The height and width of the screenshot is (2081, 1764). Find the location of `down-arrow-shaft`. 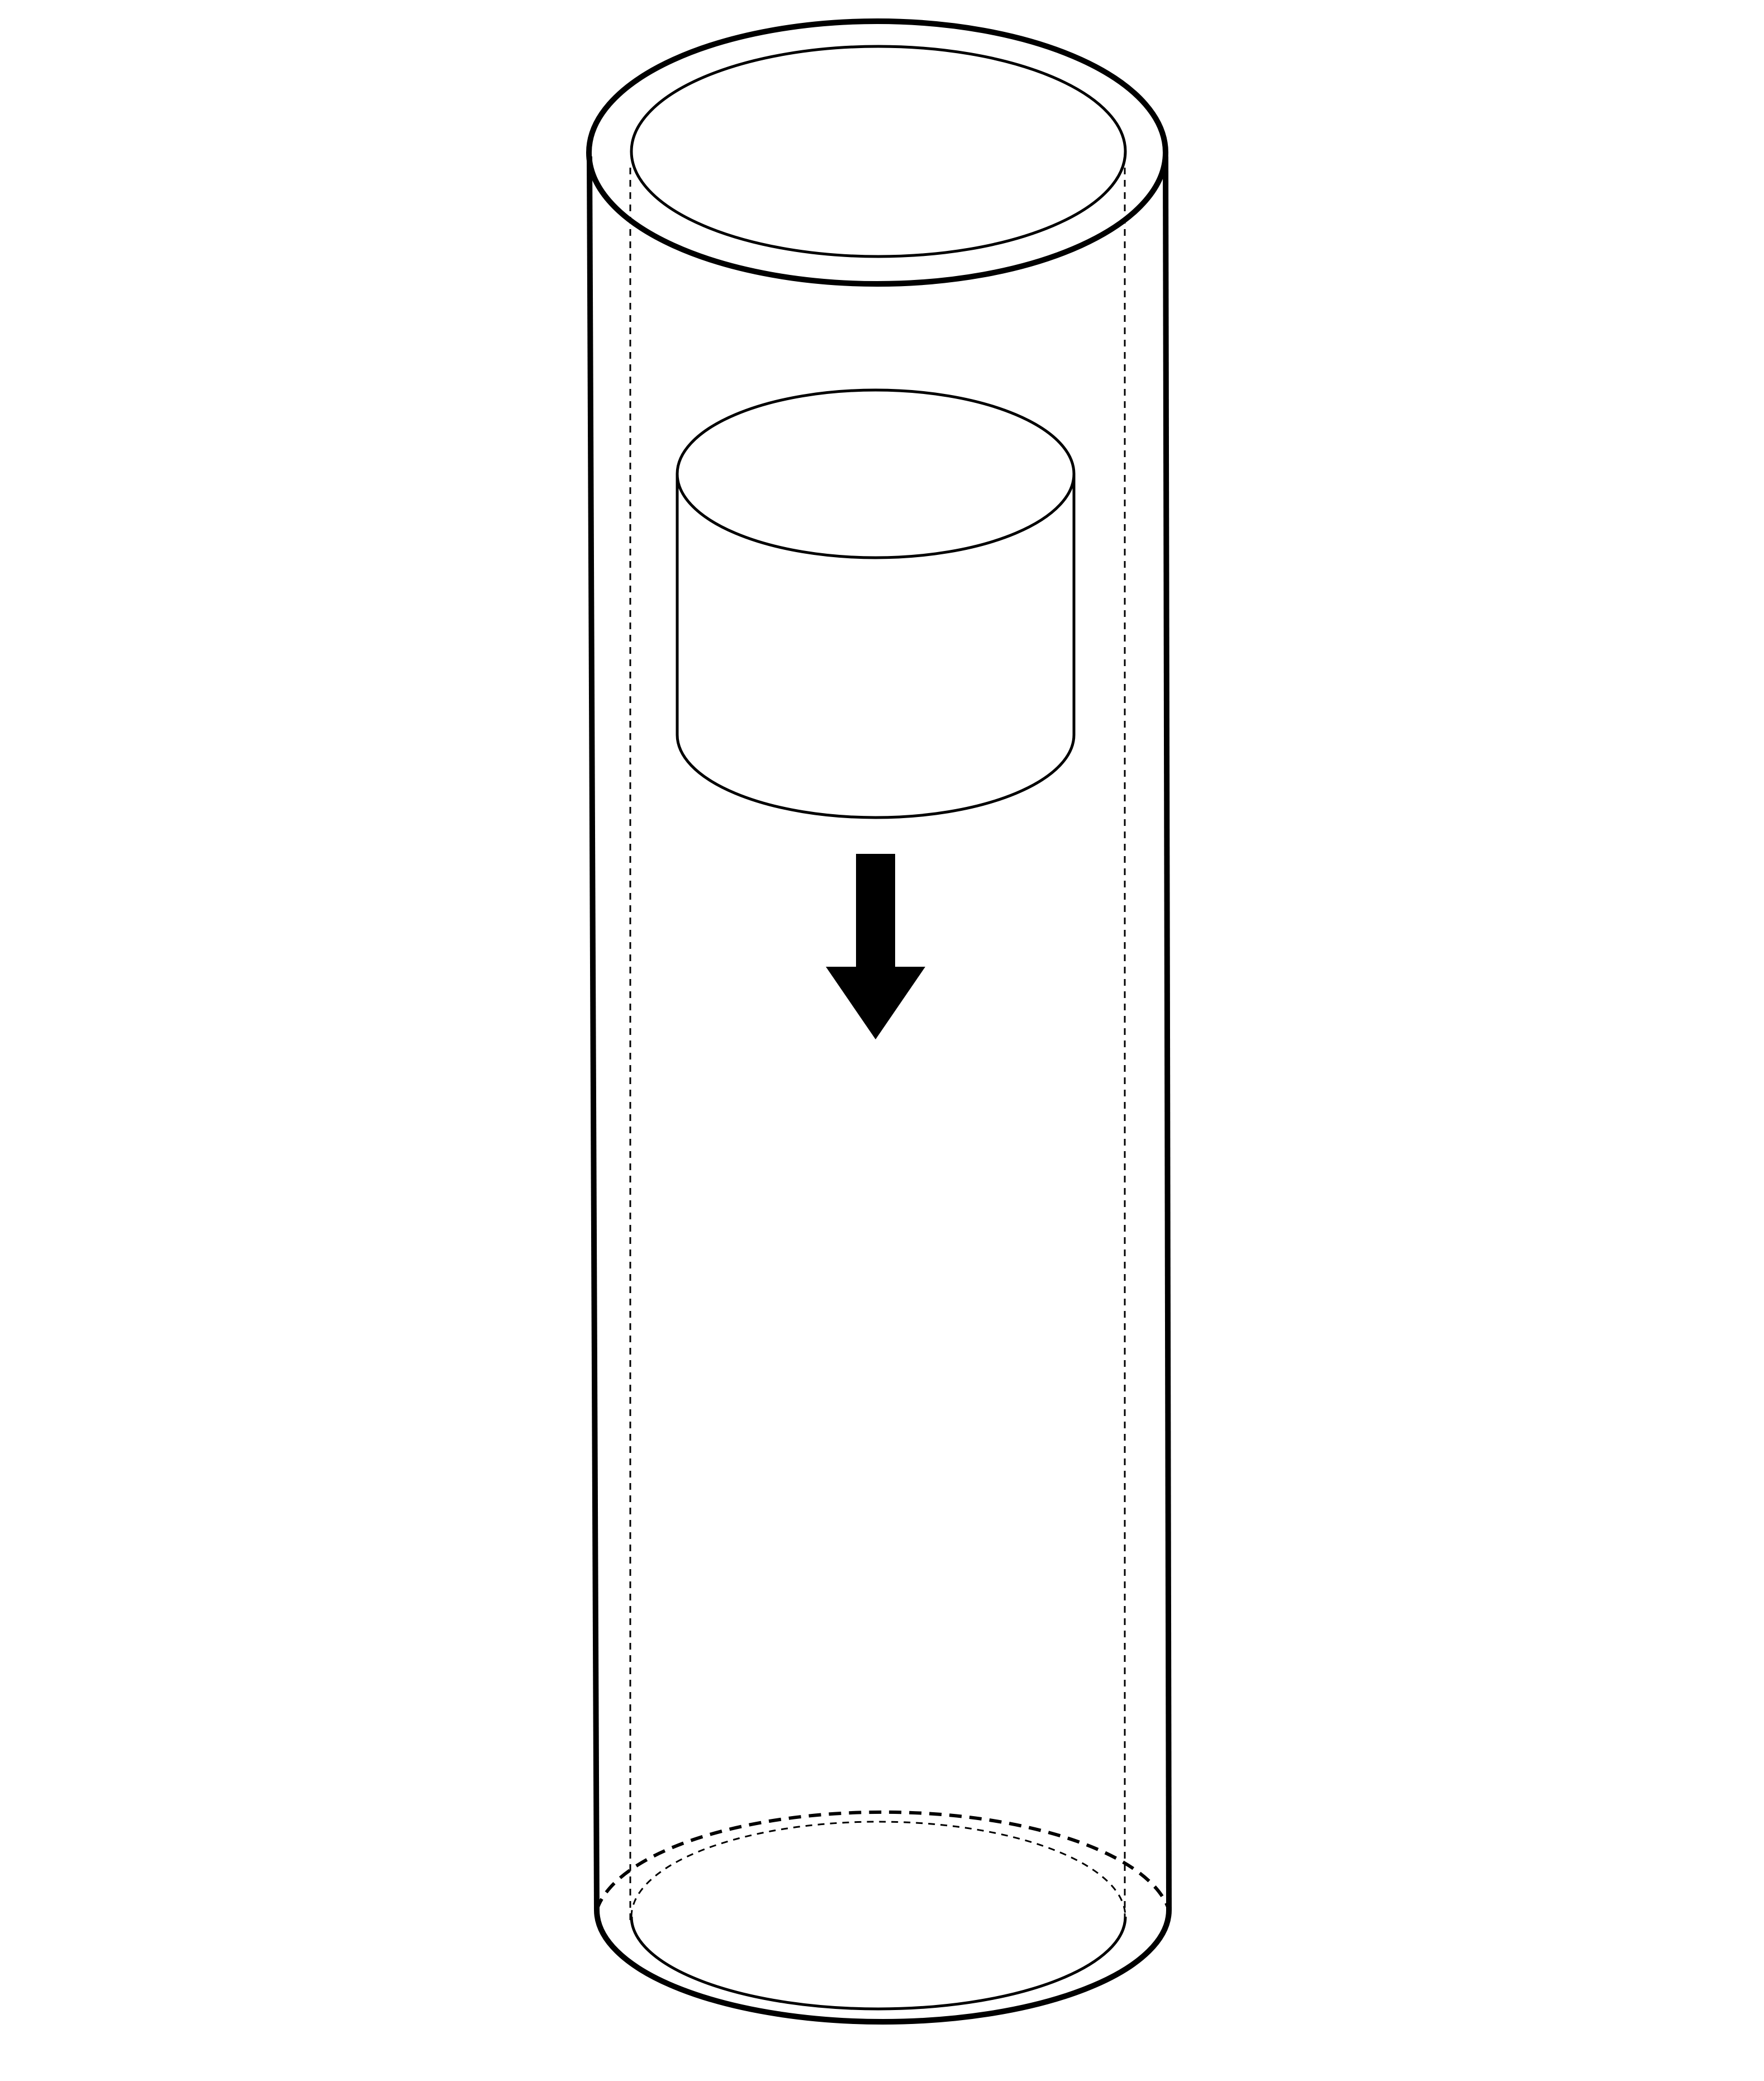

down-arrow-shaft is located at coordinates (875, 912).